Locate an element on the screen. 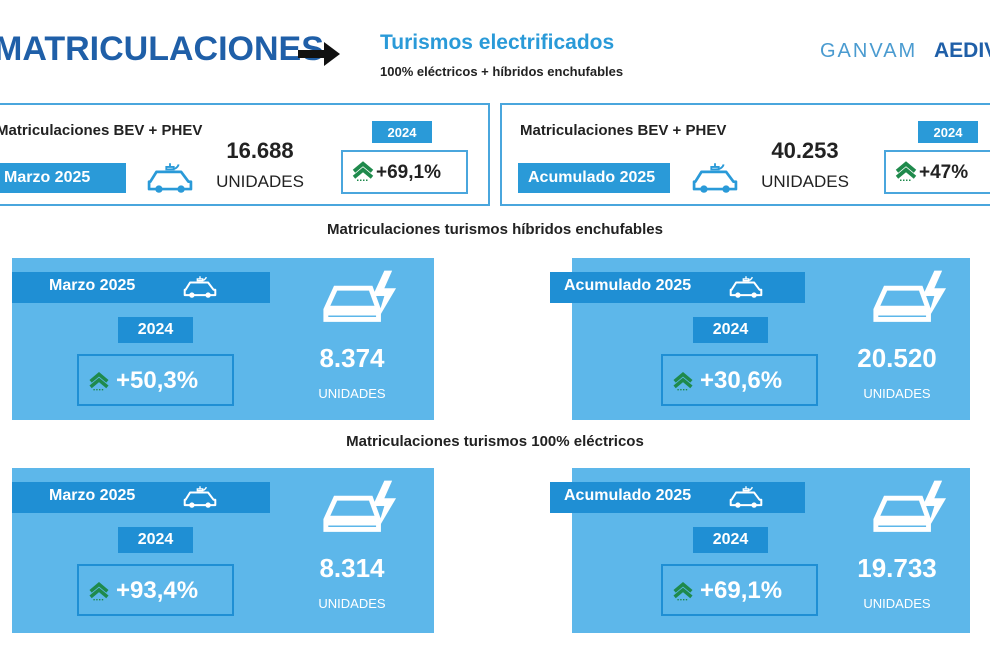 The height and width of the screenshot is (660, 990). change-value: +93,4% is located at coordinates (157, 590).